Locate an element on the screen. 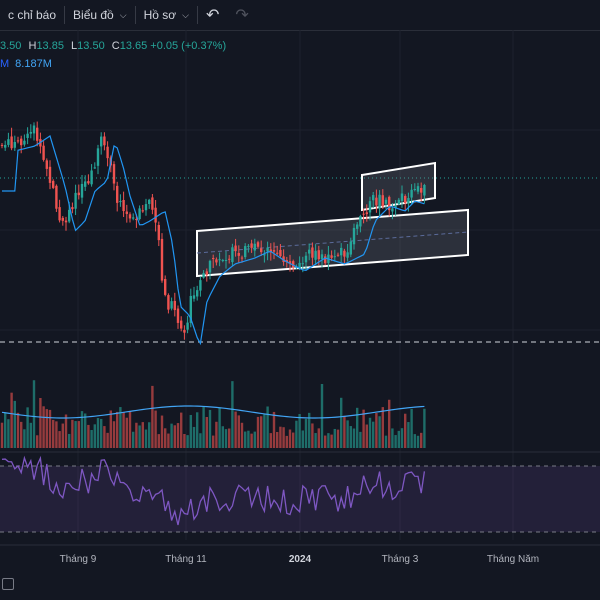 The image size is (600, 600). chevron-down-icon: ⌵ is located at coordinates (123, 14).